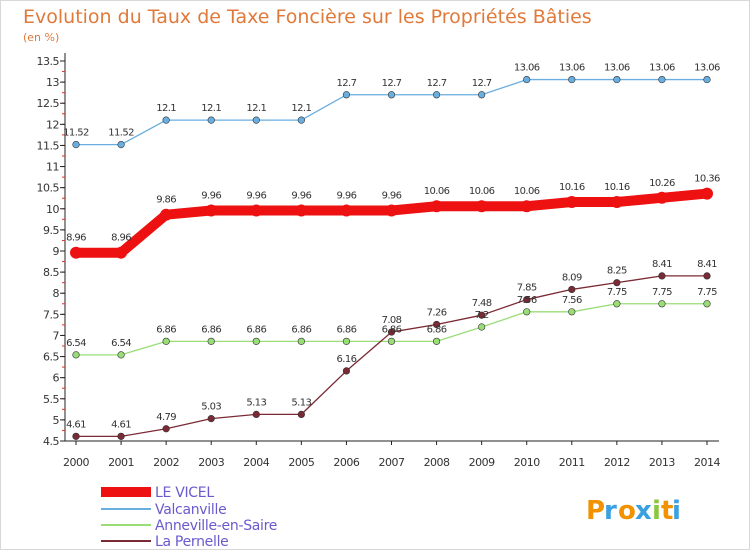  Describe the element at coordinates (392, 320) in the screenshot. I see `data-label-3-7: 7.08` at that location.